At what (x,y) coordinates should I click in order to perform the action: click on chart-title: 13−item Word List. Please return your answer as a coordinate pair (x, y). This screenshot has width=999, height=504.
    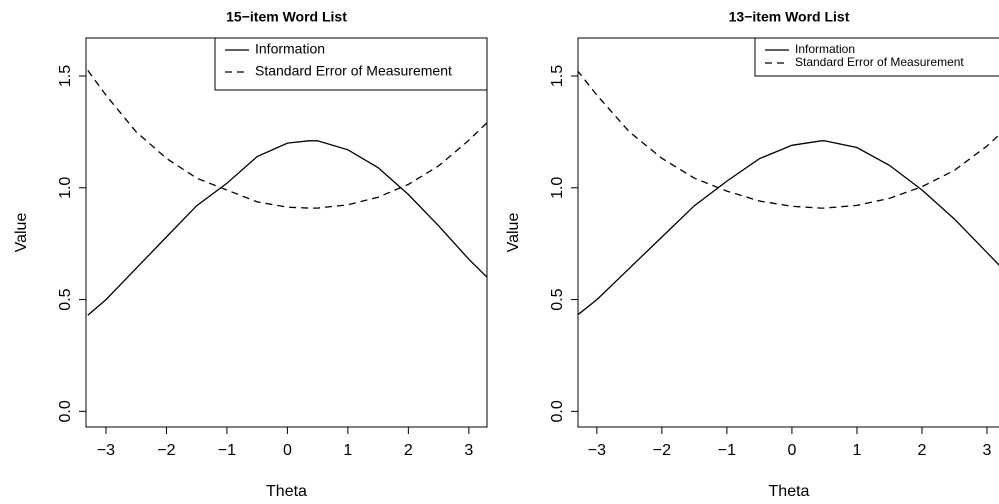
    Looking at the image, I should click on (789, 17).